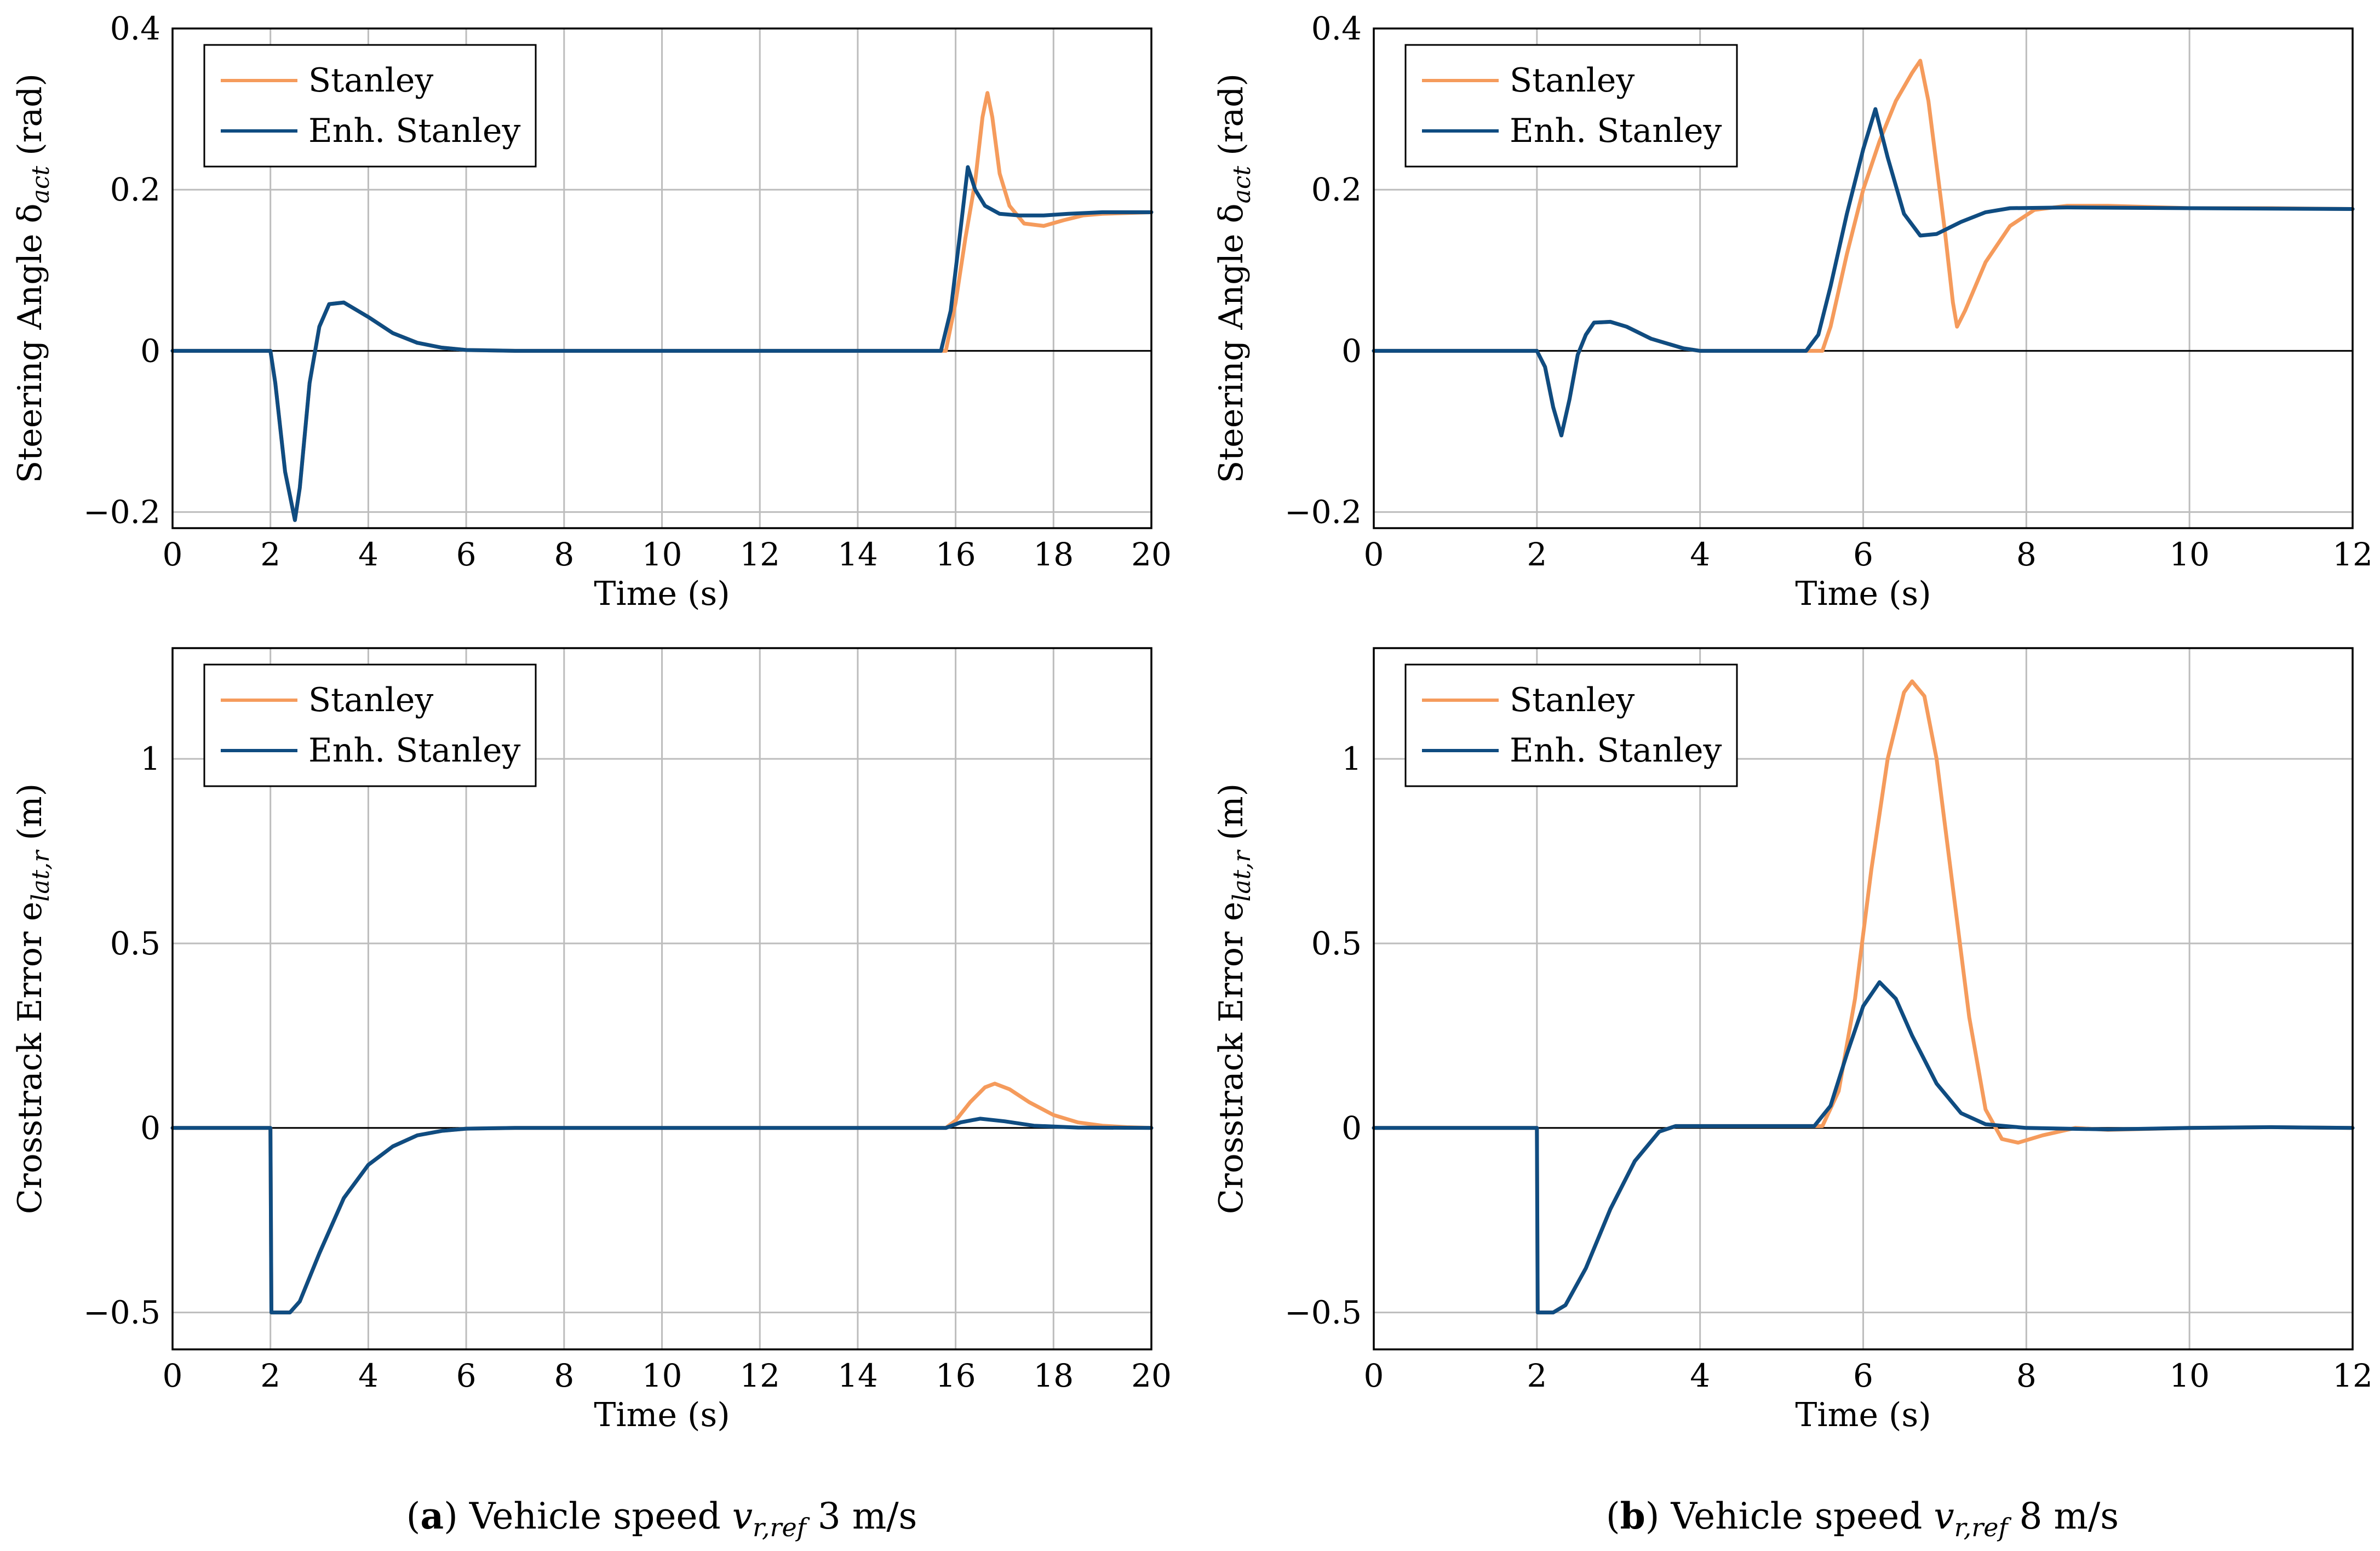 This screenshot has width=2380, height=1551. I want to click on caption-b-letter: b, so click(1632, 1516).